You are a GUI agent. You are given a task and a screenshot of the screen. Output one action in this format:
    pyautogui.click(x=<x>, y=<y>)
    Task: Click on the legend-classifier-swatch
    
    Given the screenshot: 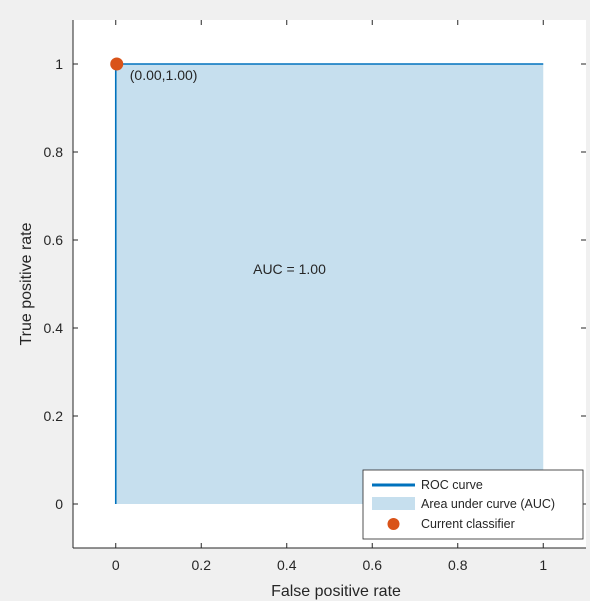 What is the action you would take?
    pyautogui.click(x=393, y=524)
    